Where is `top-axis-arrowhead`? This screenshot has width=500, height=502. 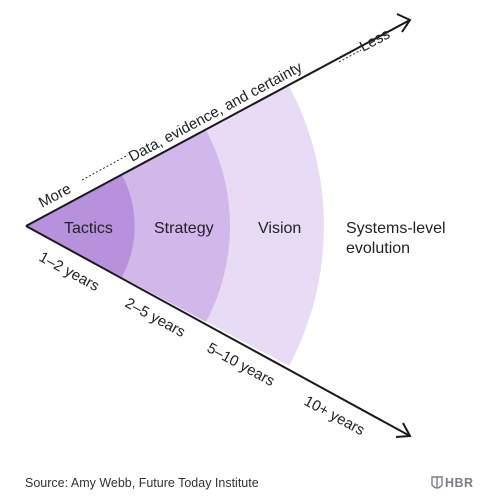 top-axis-arrowhead is located at coordinates (404, 23).